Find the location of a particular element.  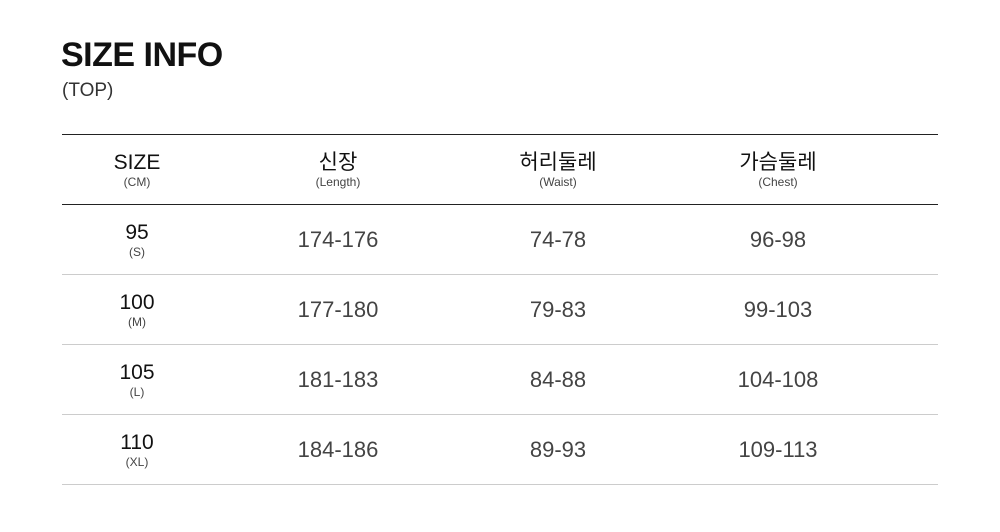

size-code: (L) is located at coordinates (137, 391).